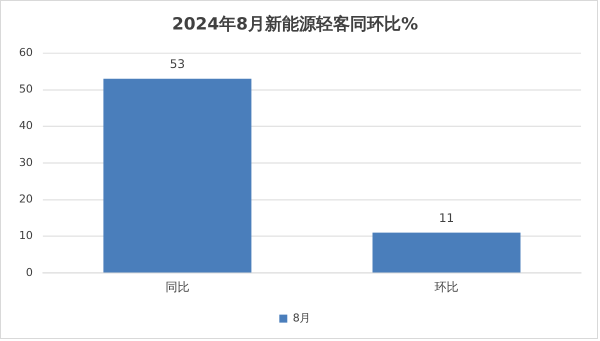  Describe the element at coordinates (301, 317) in the screenshot. I see `legend-label: 8月` at that location.